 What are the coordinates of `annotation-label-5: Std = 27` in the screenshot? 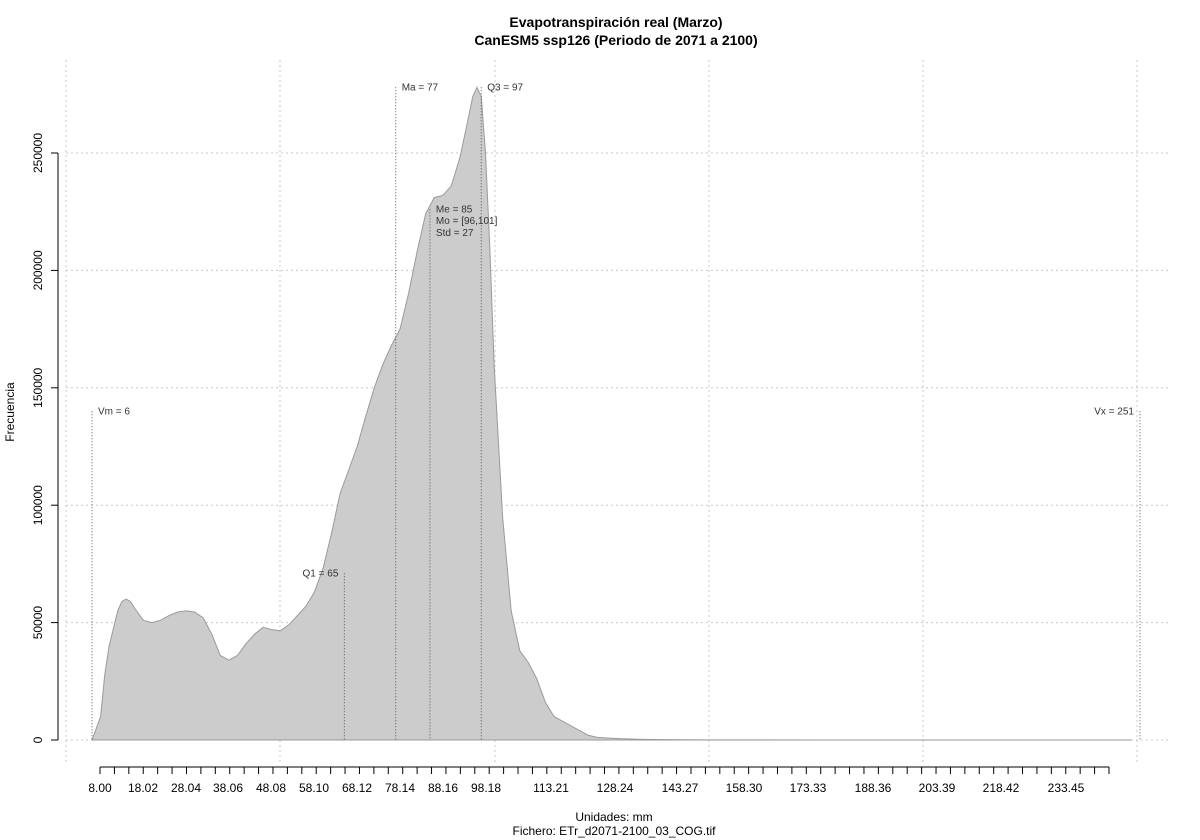 It's located at (455, 233).